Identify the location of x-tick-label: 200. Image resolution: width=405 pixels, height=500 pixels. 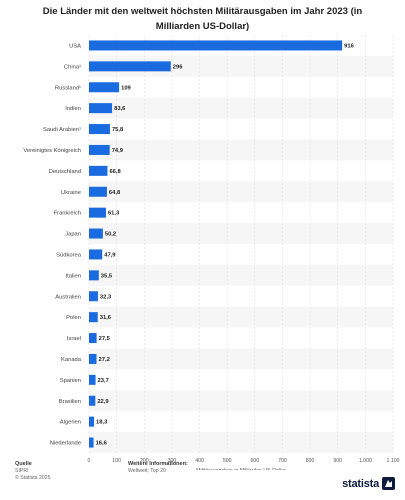
(144, 461).